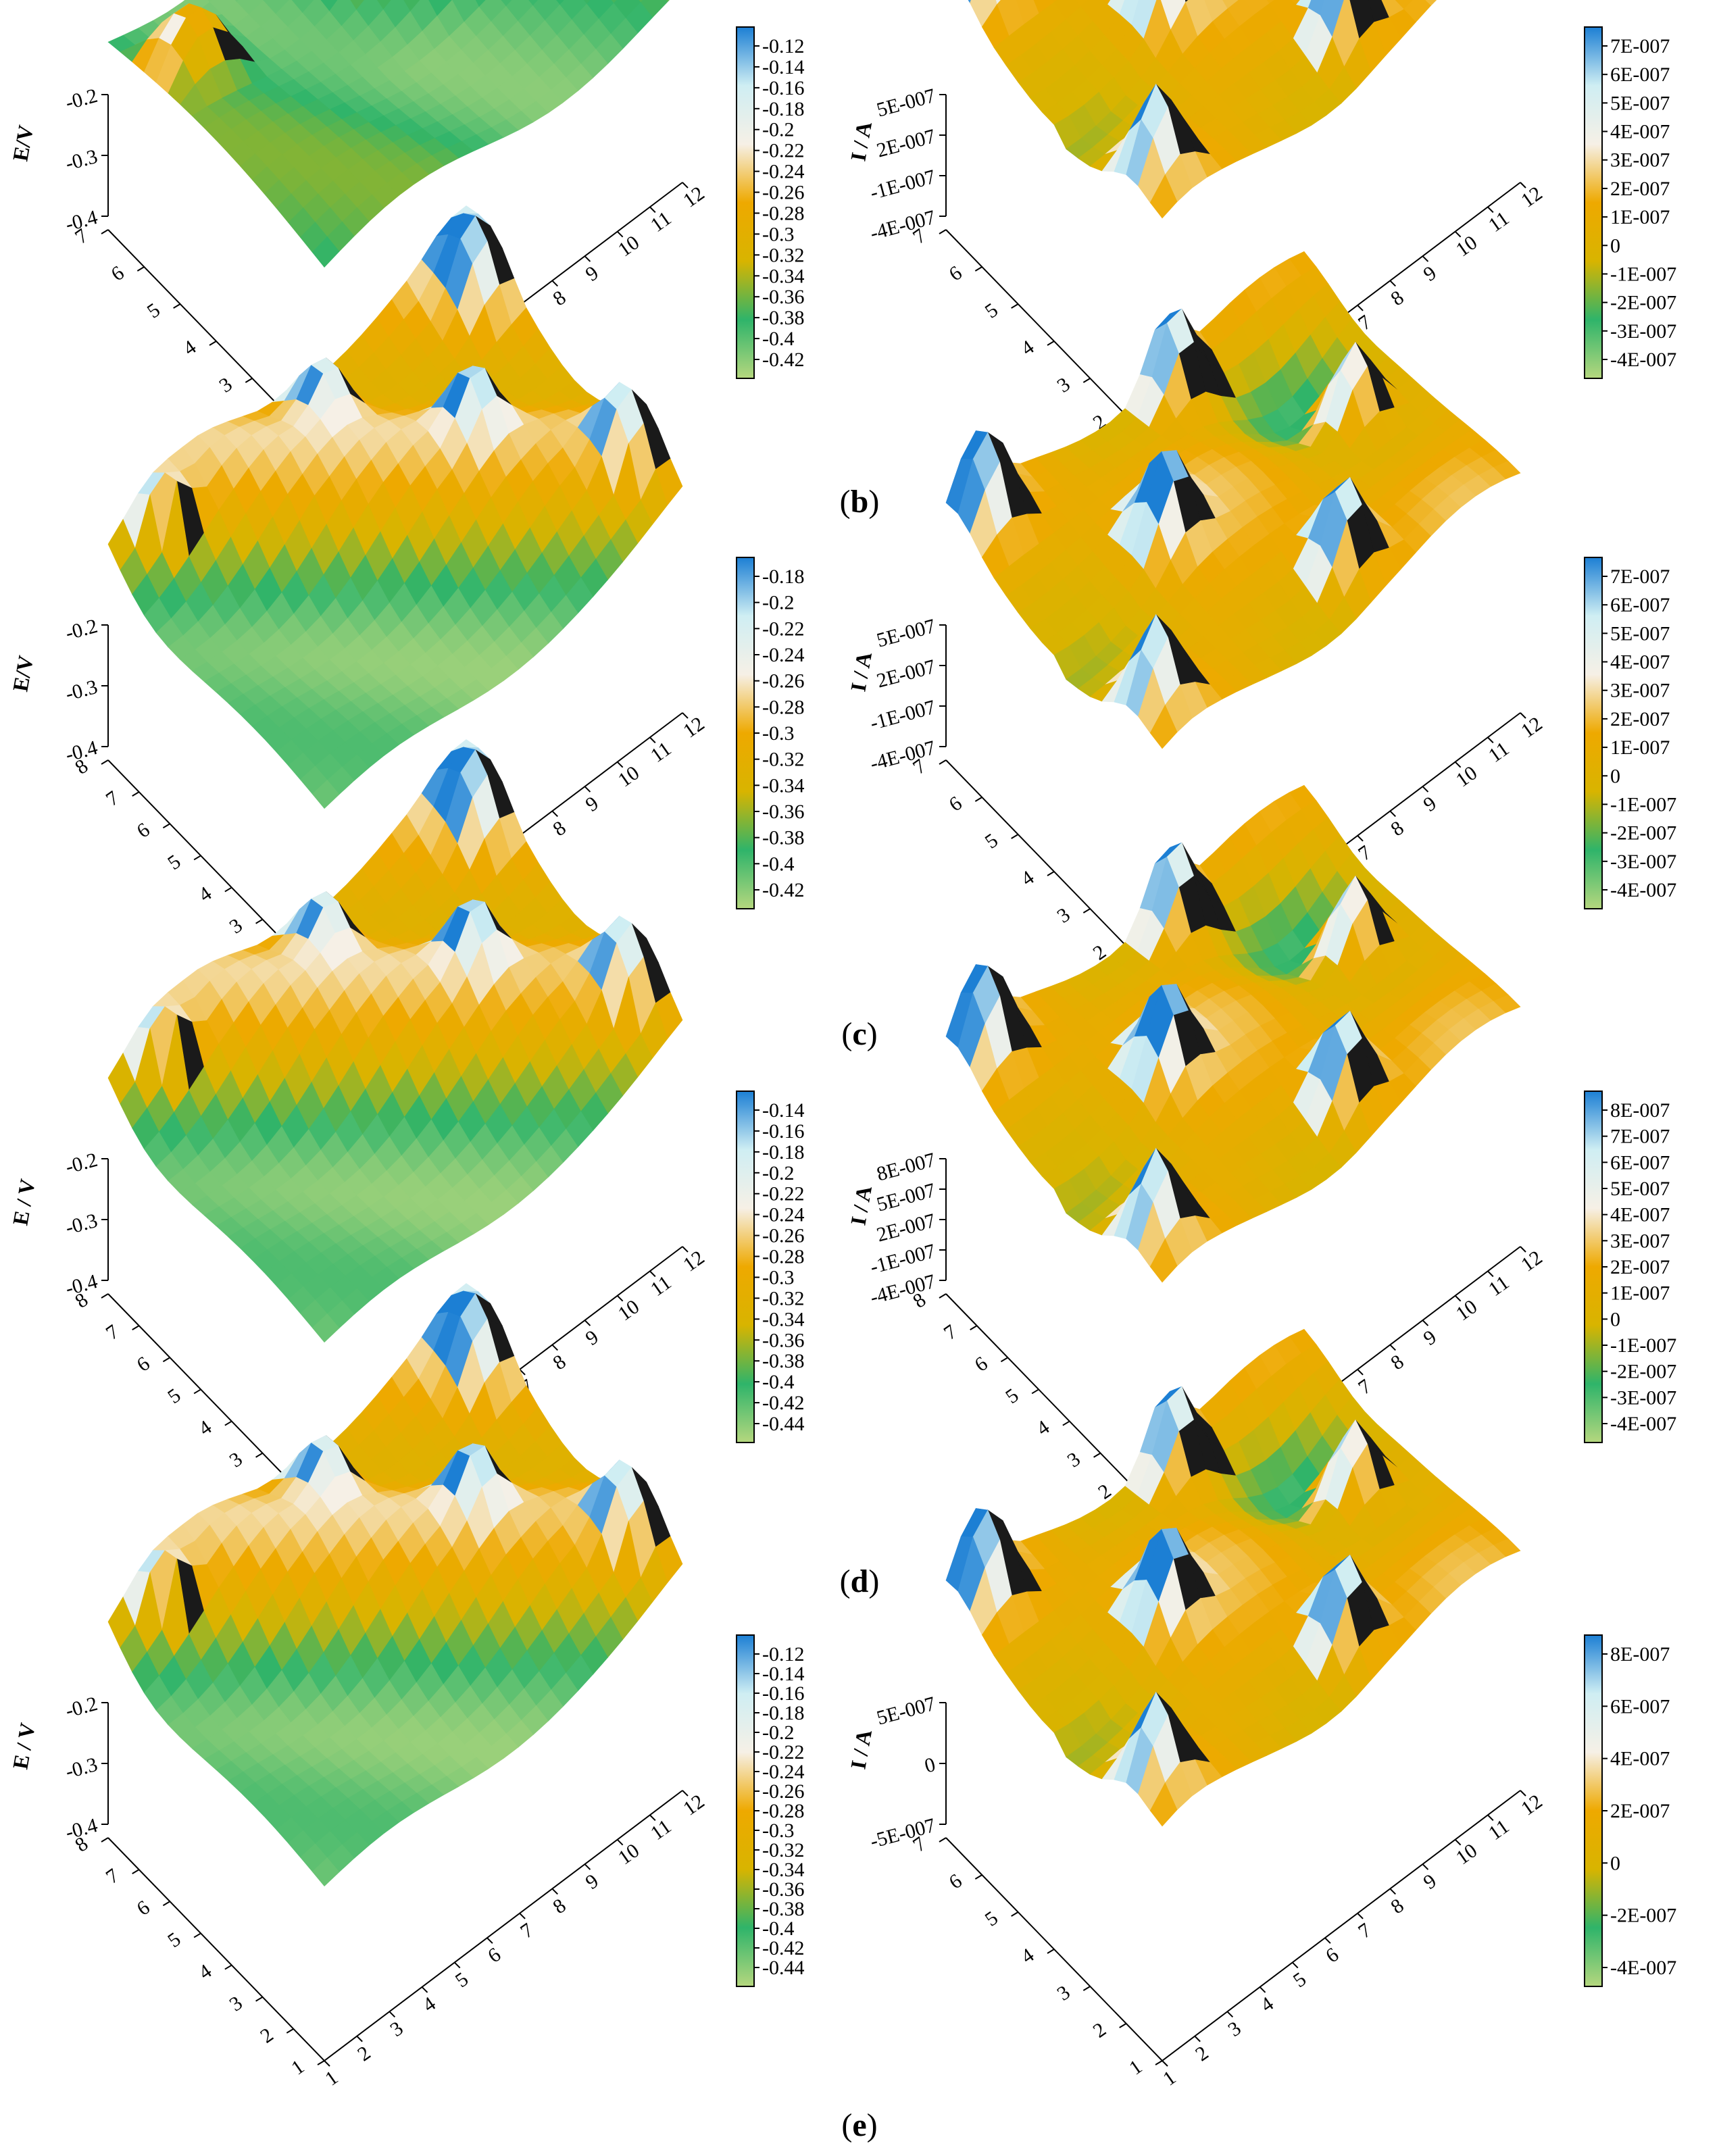  I want to click on colorbar-label: -0.34, so click(783, 276).